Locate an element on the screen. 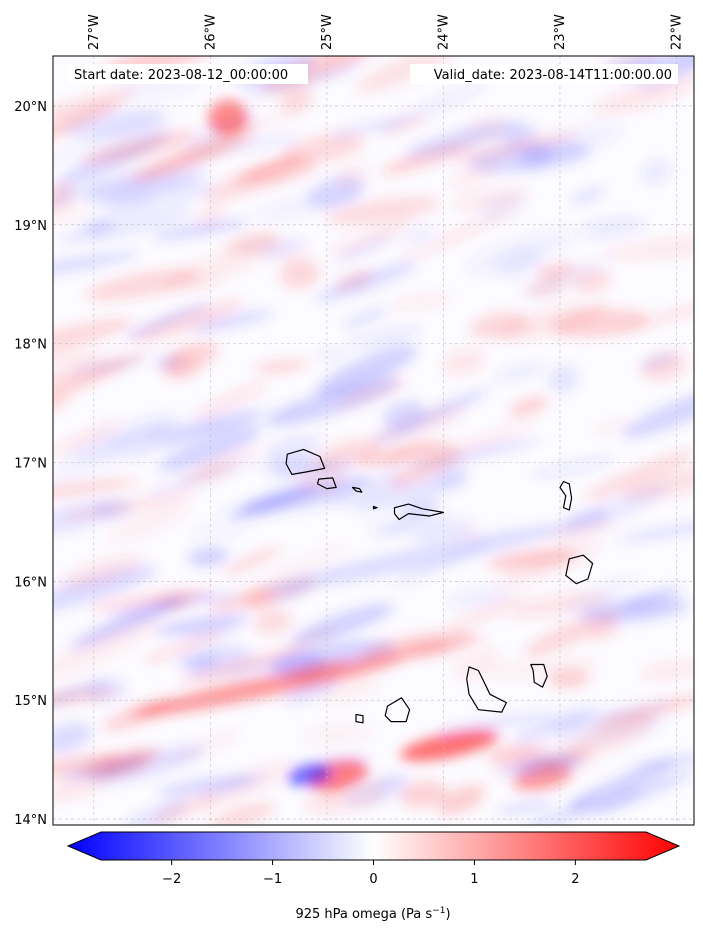 This screenshot has width=703, height=936. lat-tick-label: 17°N is located at coordinates (30, 463).